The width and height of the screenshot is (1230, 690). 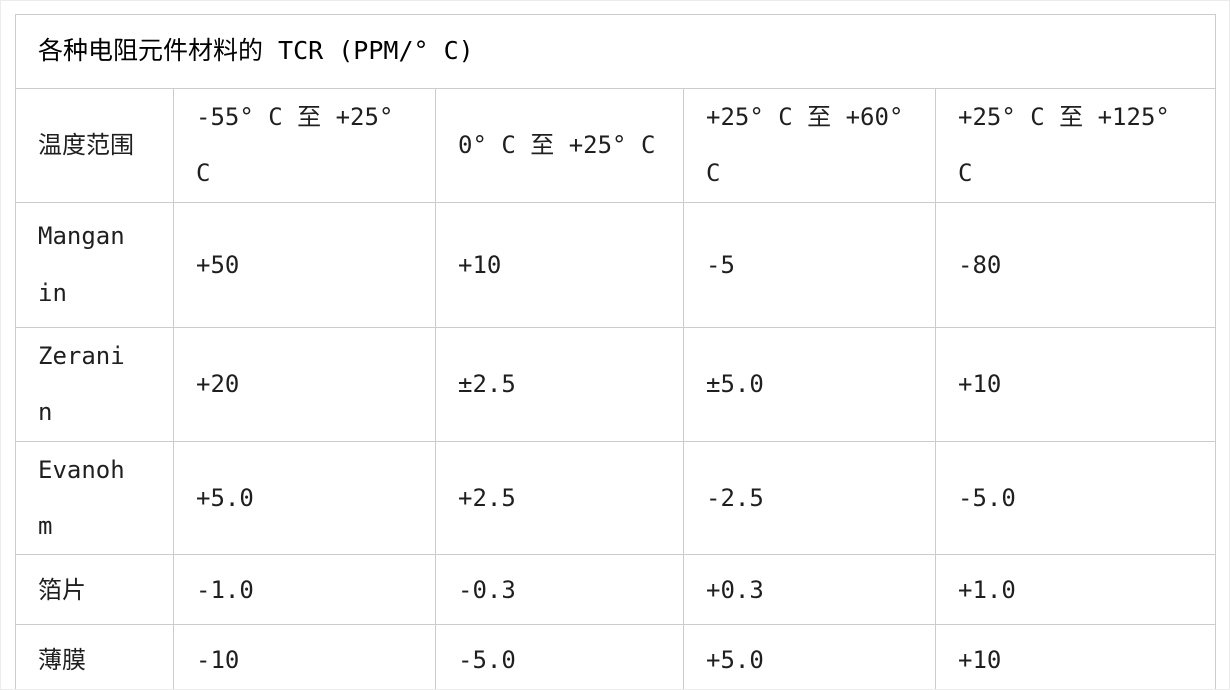 I want to click on table-title: 各种电阻元件材料的 TCR (PPM/° C), so click(x=615, y=51).